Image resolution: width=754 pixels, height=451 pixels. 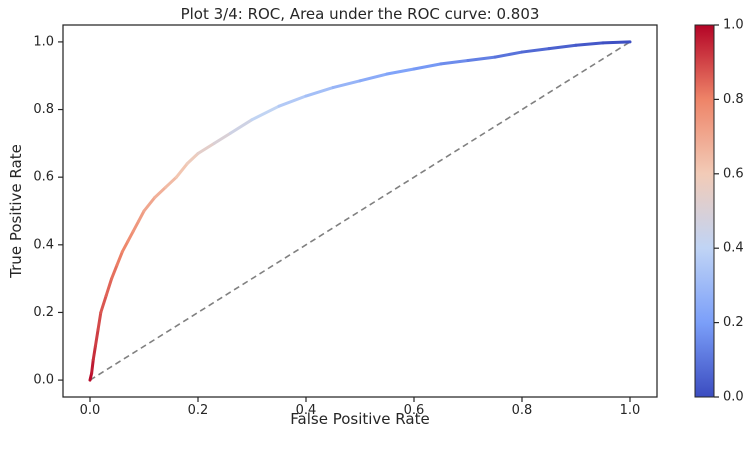 What do you see at coordinates (198, 410) in the screenshot?
I see `x-tick-label: 0.2` at bounding box center [198, 410].